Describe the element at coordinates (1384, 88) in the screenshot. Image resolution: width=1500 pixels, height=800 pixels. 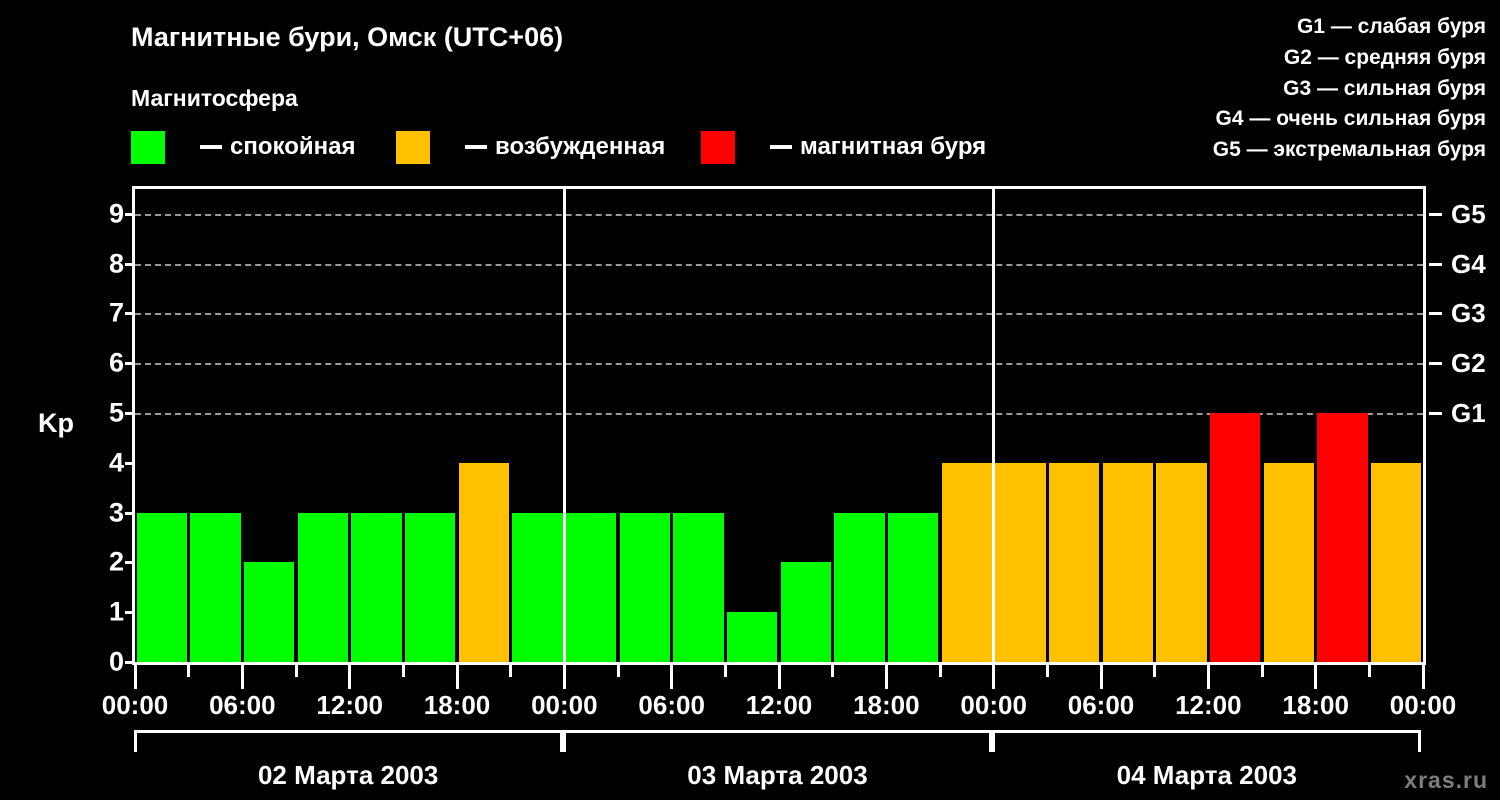
I see `gscale-legend-text: G3 — сильная буря` at that location.